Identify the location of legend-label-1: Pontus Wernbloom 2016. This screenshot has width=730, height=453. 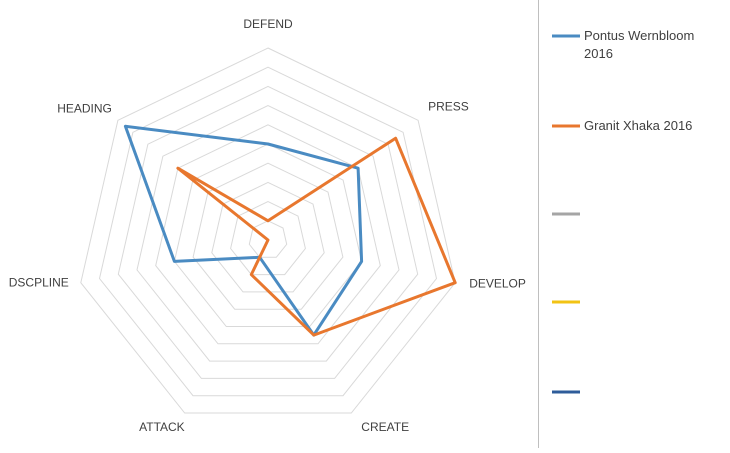
(639, 44).